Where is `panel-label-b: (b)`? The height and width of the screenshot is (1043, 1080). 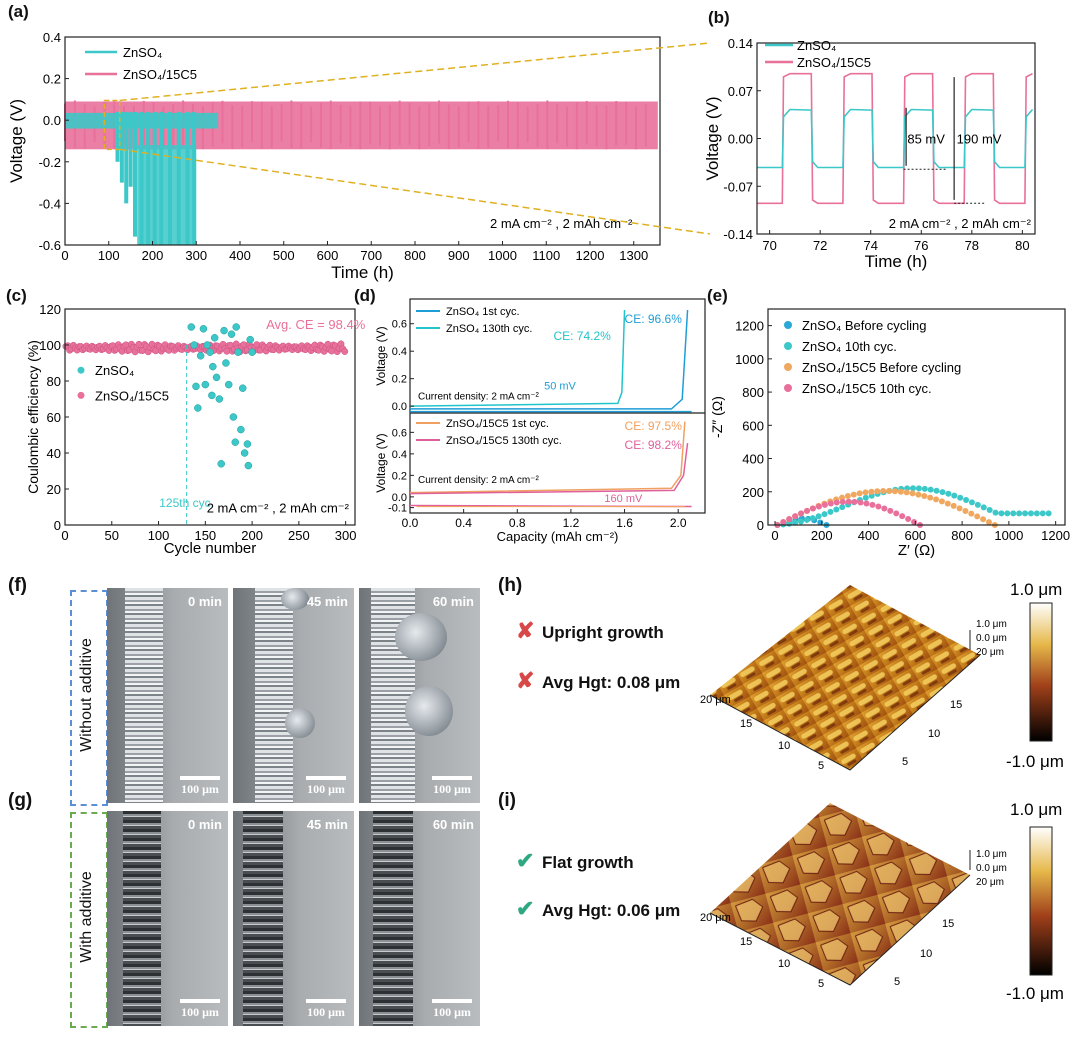 panel-label-b: (b) is located at coordinates (719, 17).